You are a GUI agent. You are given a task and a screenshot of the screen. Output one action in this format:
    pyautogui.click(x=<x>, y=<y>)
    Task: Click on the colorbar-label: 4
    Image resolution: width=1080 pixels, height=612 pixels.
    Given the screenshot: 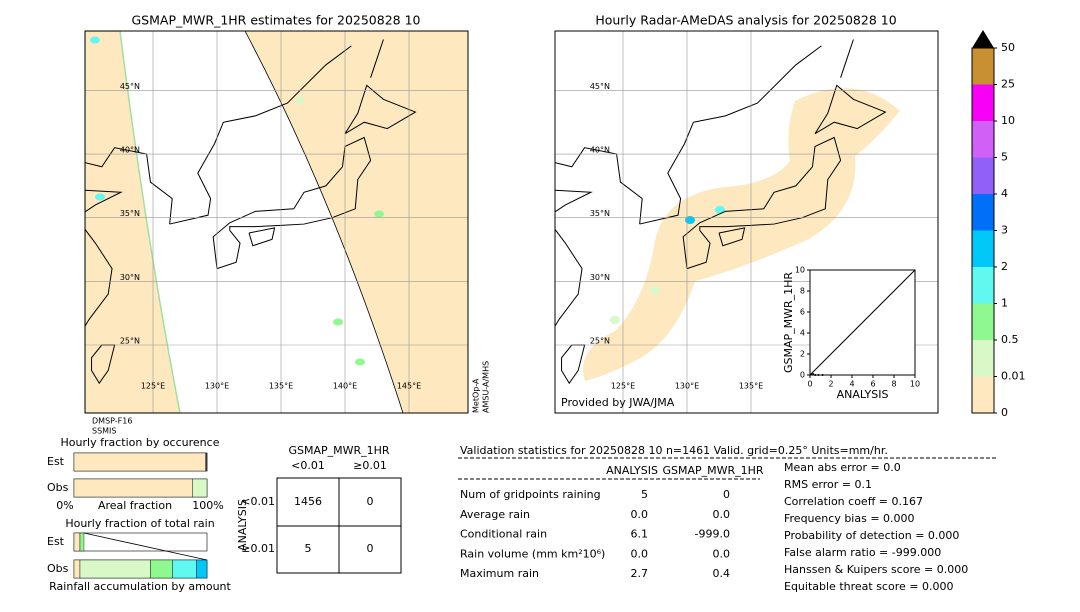 What is the action you would take?
    pyautogui.click(x=1004, y=193)
    